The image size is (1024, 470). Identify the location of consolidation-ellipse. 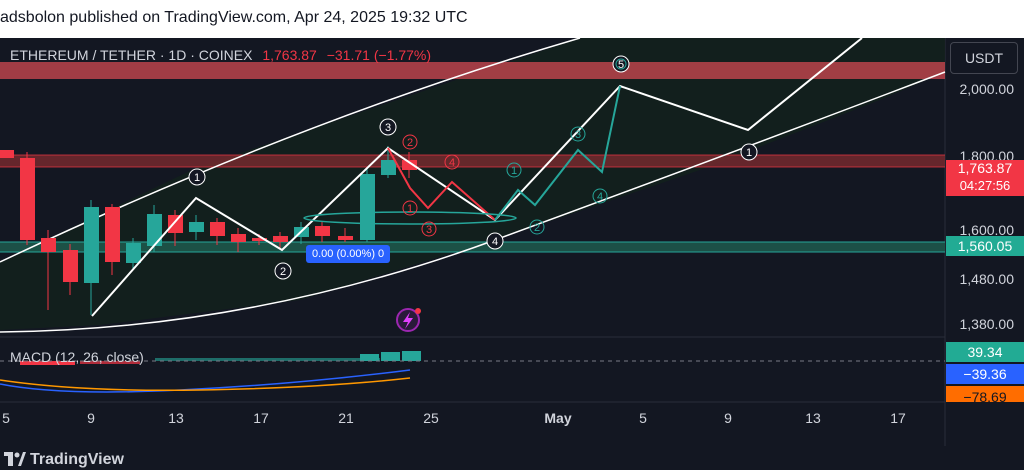
(410, 218).